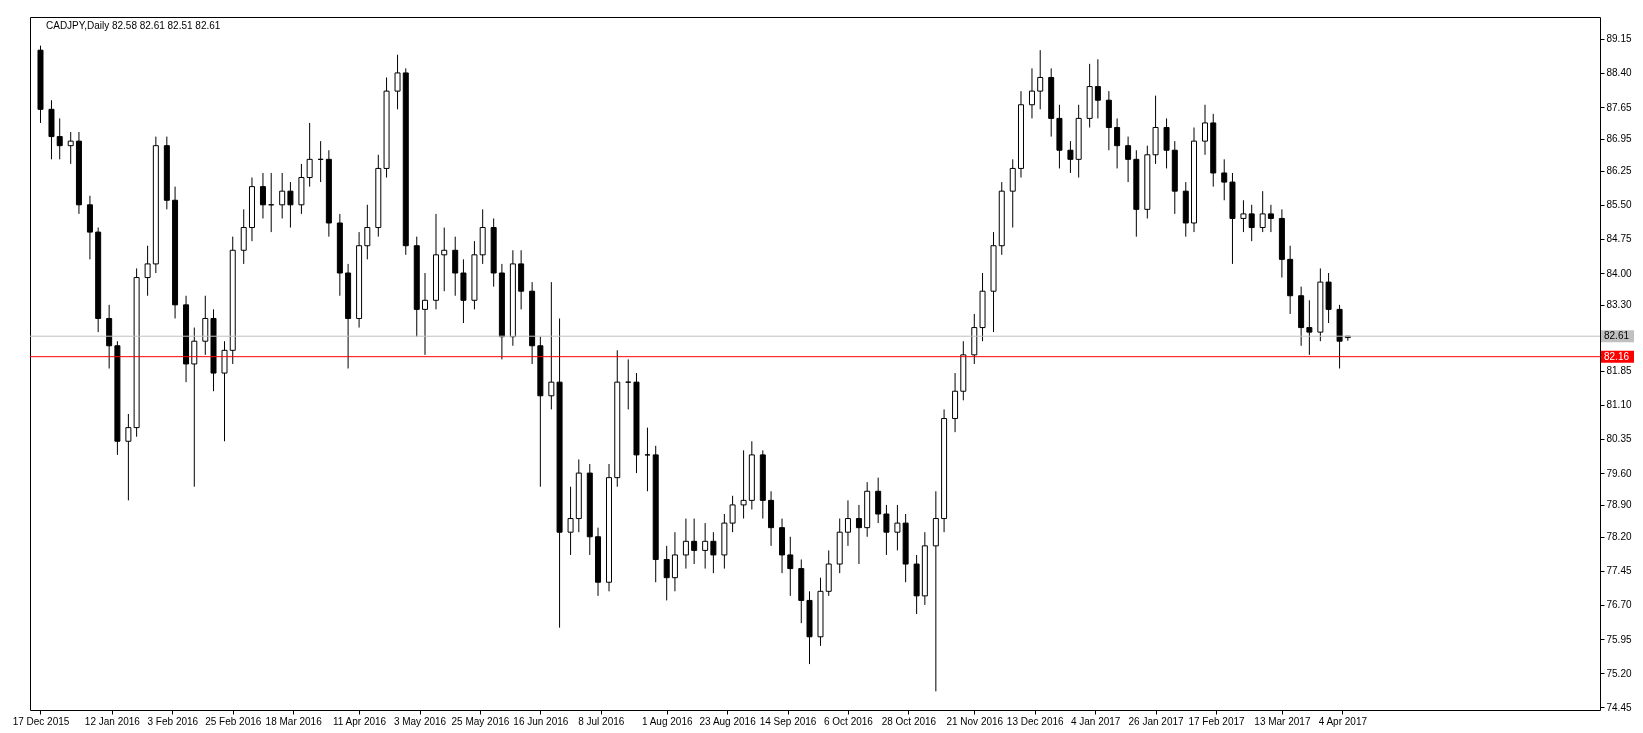 The height and width of the screenshot is (733, 1643). Describe the element at coordinates (975, 721) in the screenshot. I see `x-tick-label: 21 Nov 2016` at that location.